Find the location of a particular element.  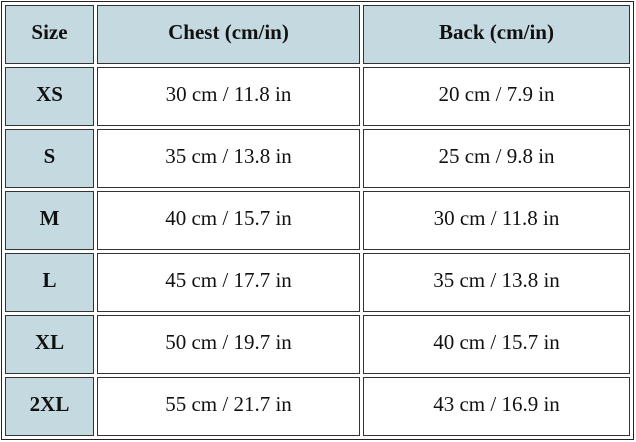

size-cell: S is located at coordinates (49, 158).